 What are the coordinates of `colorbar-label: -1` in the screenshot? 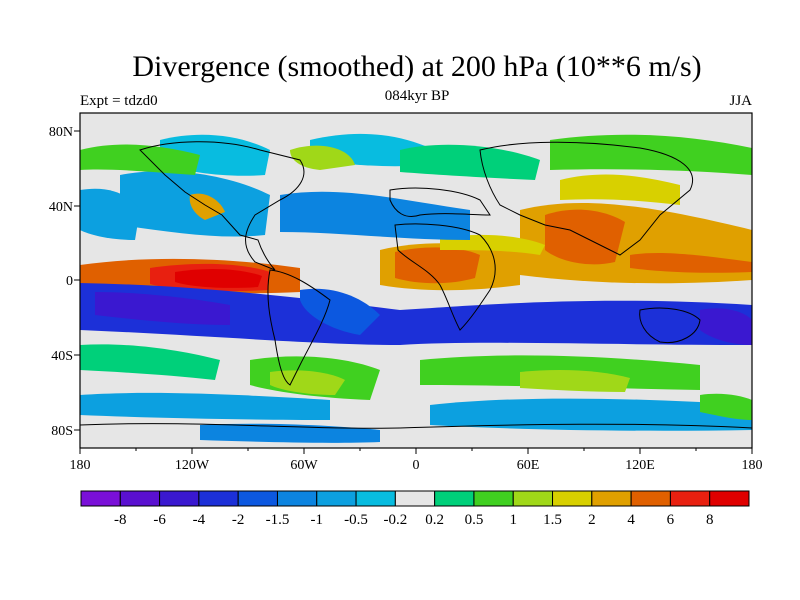 It's located at (317, 520).